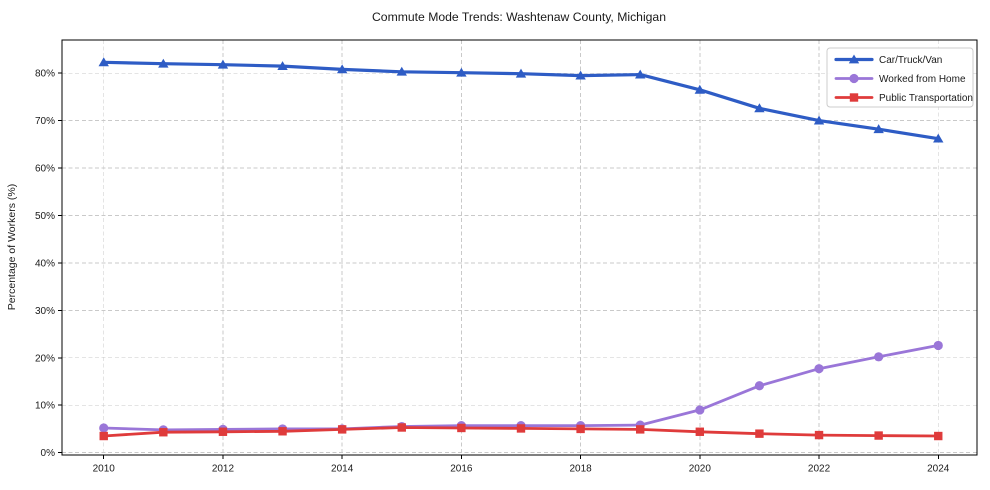 Image resolution: width=990 pixels, height=490 pixels. Describe the element at coordinates (45, 74) in the screenshot. I see `y-tick-label: 80%` at that location.